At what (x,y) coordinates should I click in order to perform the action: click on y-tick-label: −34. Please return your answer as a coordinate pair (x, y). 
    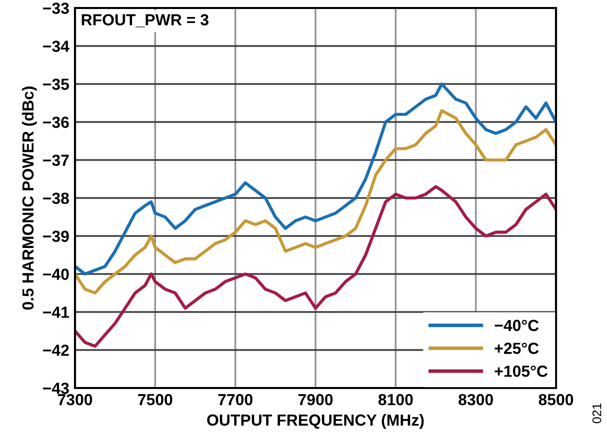
    Looking at the image, I should click on (56, 46).